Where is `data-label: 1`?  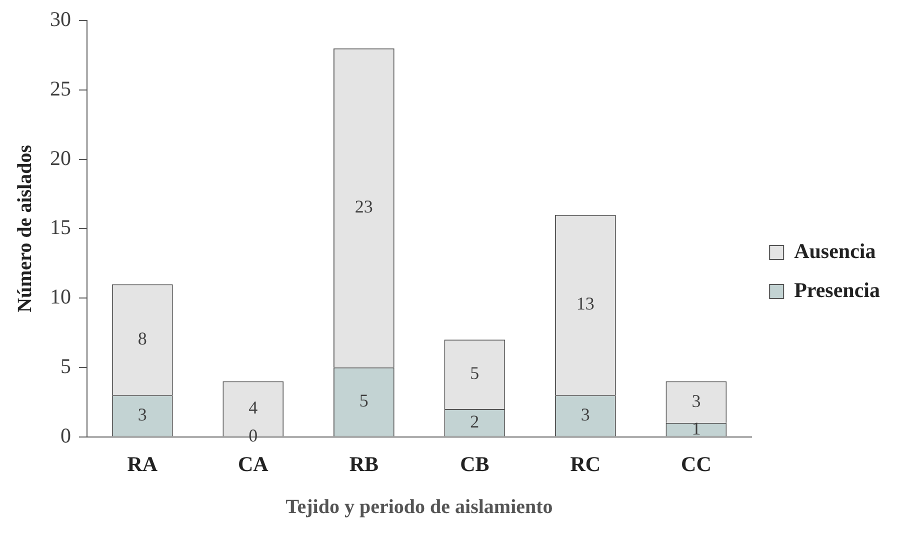 data-label: 1 is located at coordinates (696, 428).